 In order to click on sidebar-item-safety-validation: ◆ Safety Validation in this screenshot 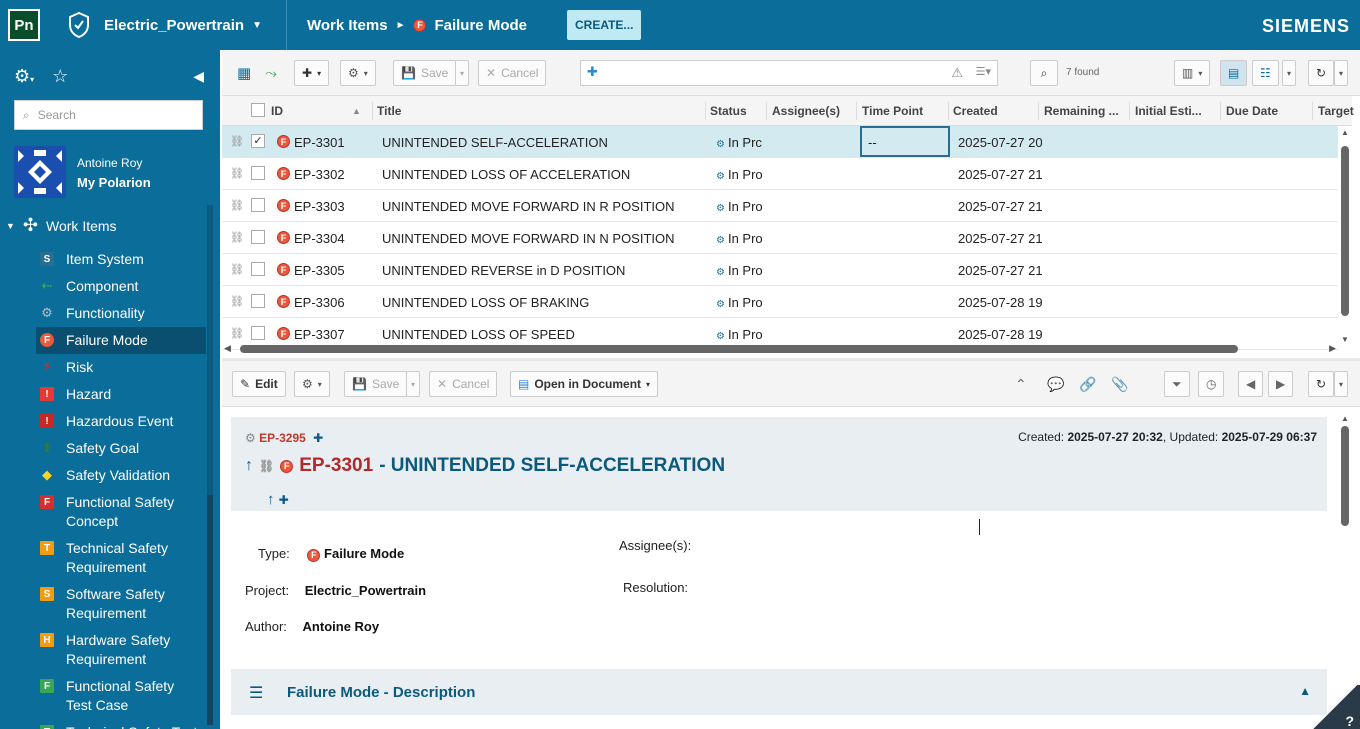, I will do `click(121, 475)`.